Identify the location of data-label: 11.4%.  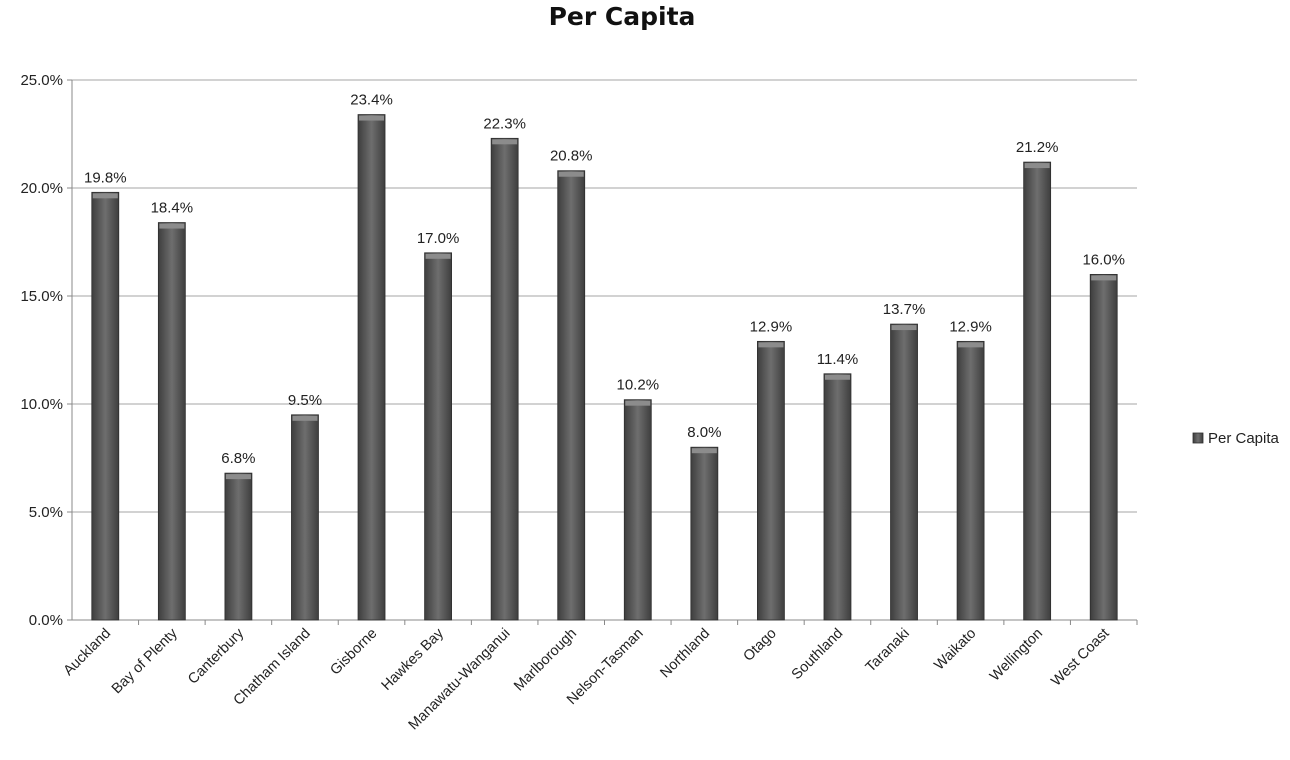
(837, 359).